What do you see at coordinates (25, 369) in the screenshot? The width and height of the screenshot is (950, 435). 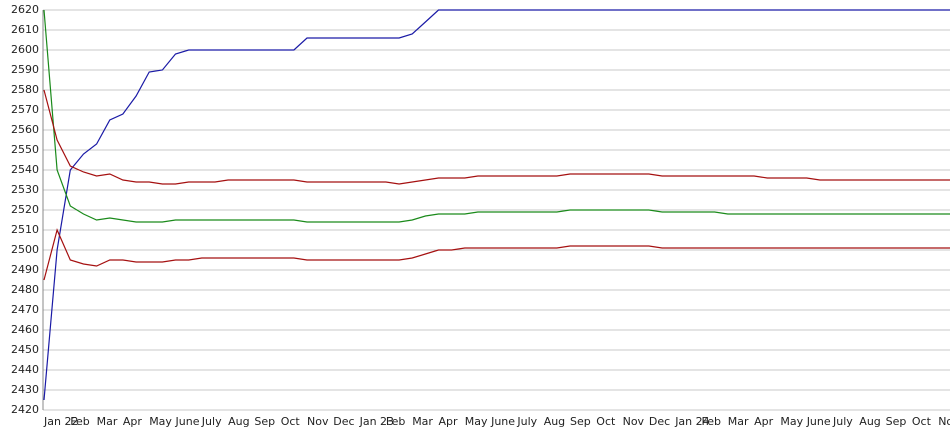 I see `y-tick-label: 2440` at bounding box center [25, 369].